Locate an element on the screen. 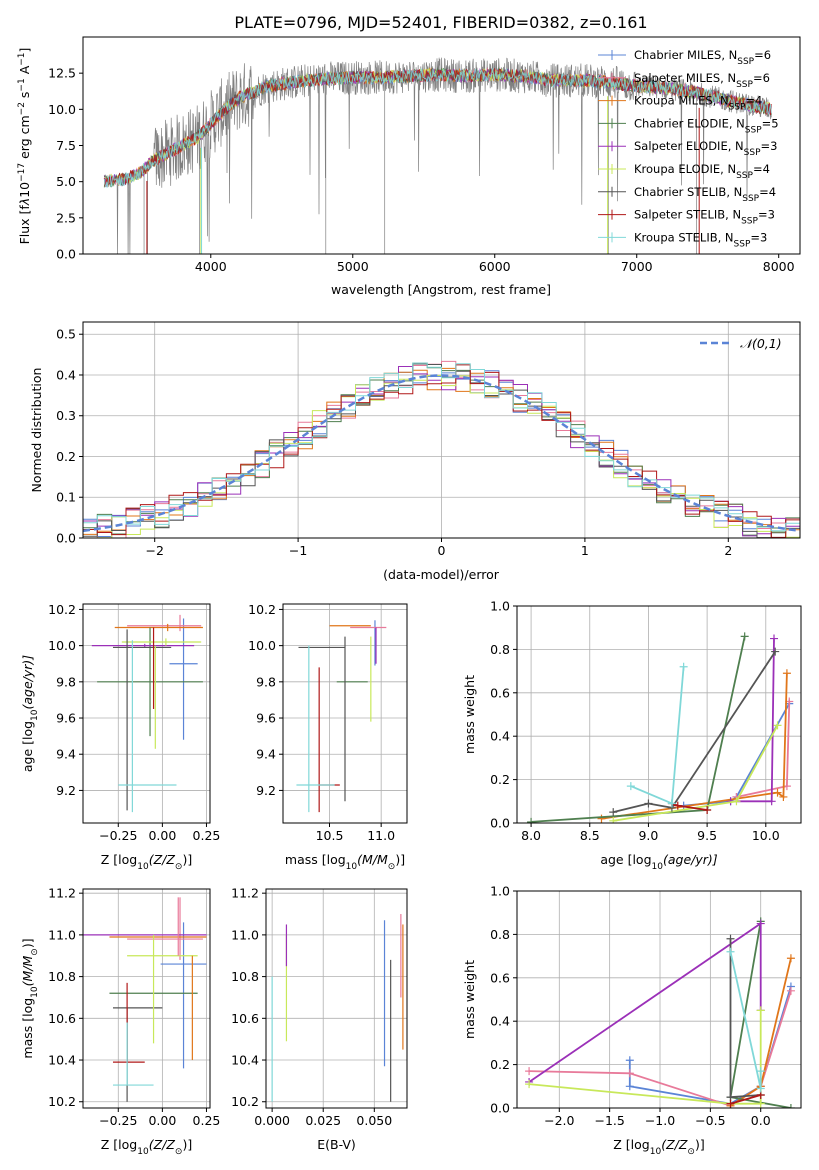 This screenshot has width=819, height=1170. x-tick-label: 8.5 is located at coordinates (590, 835).